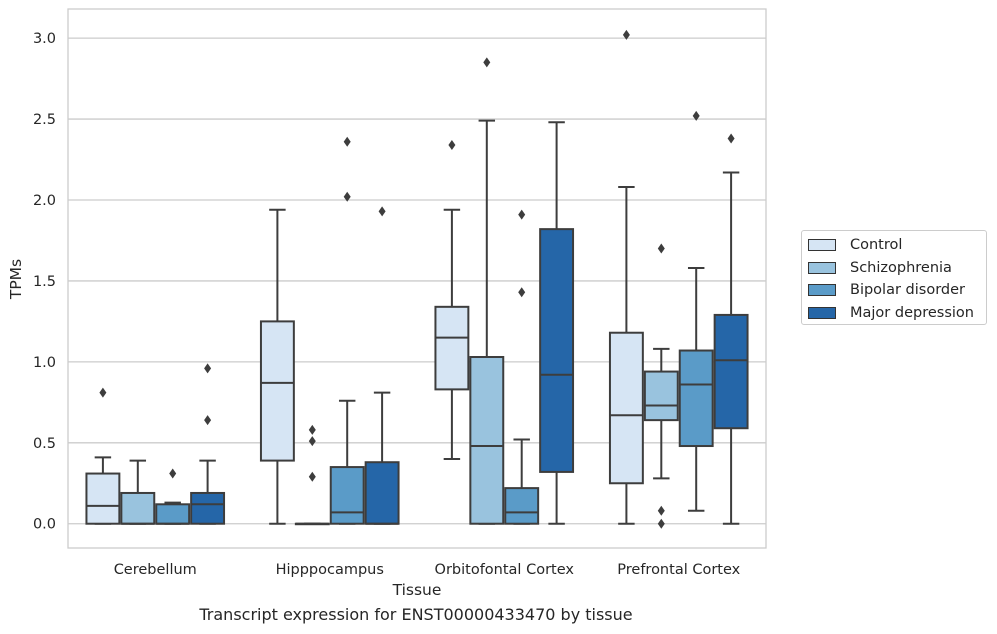  I want to click on x-tick-label: Prefrontal Cortex, so click(678, 570).